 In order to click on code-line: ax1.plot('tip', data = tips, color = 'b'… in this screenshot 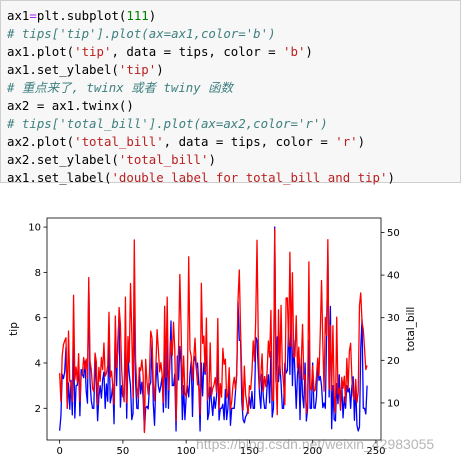, I will do `click(230, 52)`.